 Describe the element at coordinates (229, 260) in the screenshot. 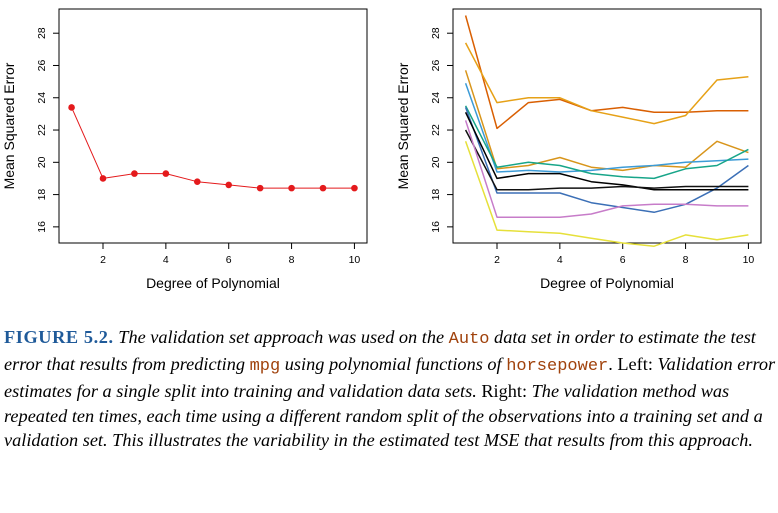

I see `left-x-tick-label: 6` at that location.